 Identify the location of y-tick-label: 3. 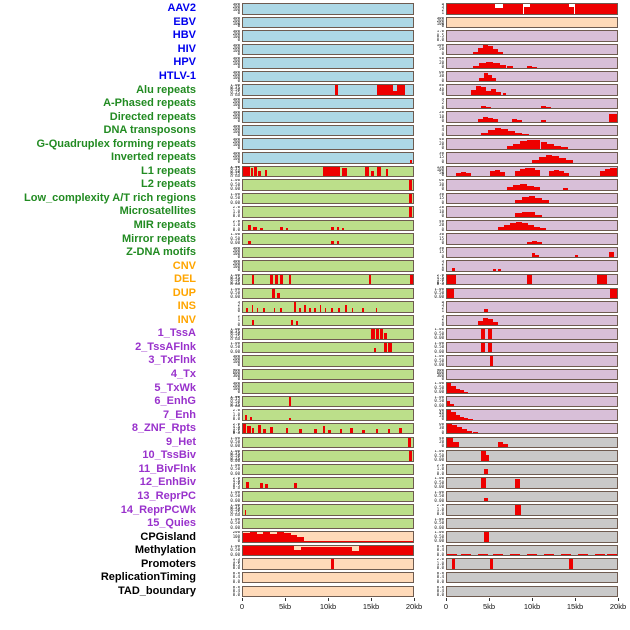
(442, 262).